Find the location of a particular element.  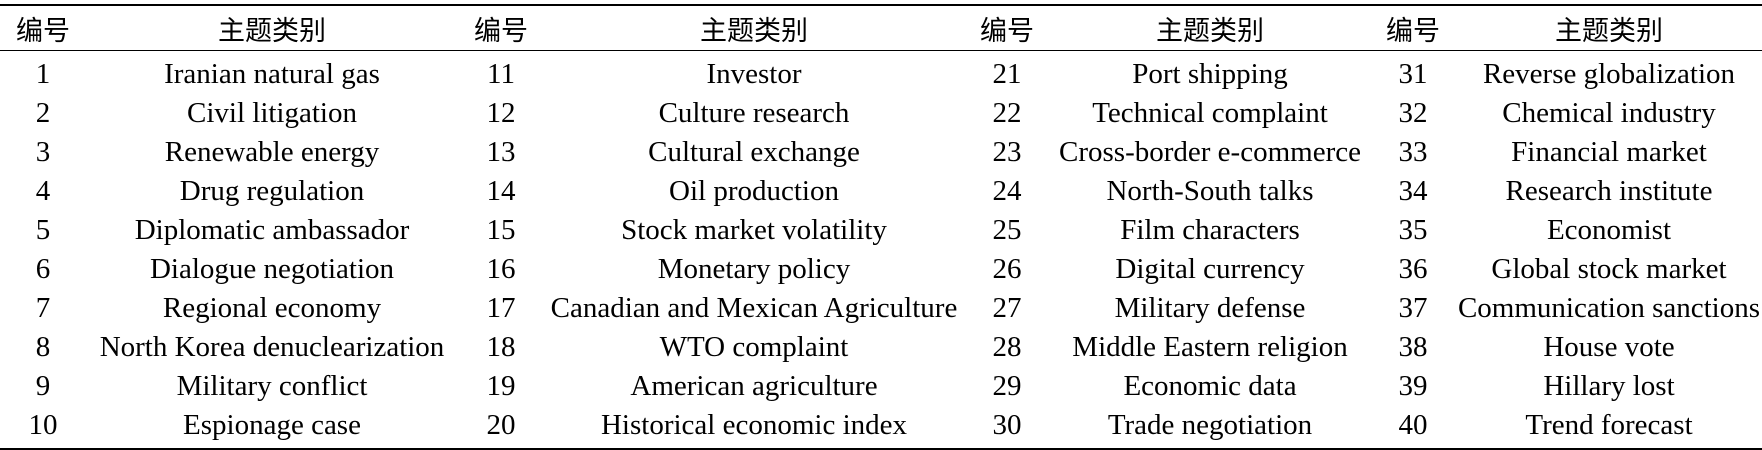

topic-number: 1 is located at coordinates (43, 74).